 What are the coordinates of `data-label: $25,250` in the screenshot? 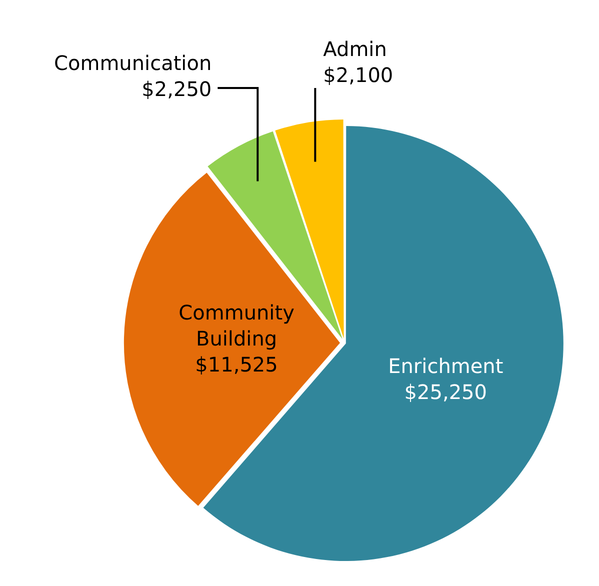 It's located at (446, 392).